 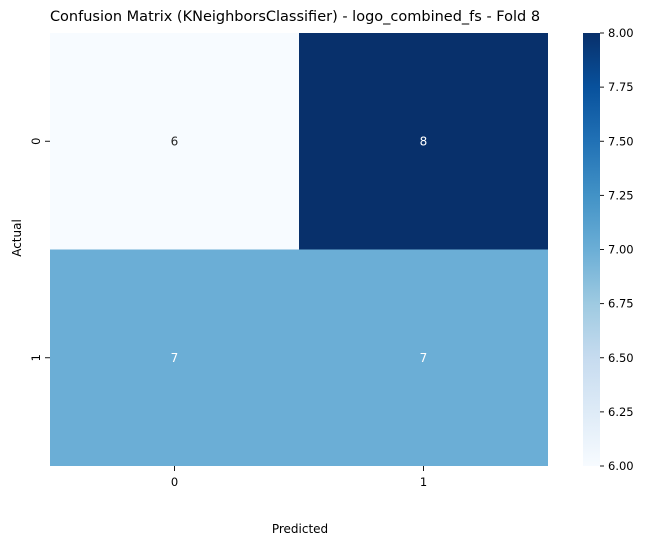 What do you see at coordinates (591, 249) in the screenshot?
I see `colorbar` at bounding box center [591, 249].